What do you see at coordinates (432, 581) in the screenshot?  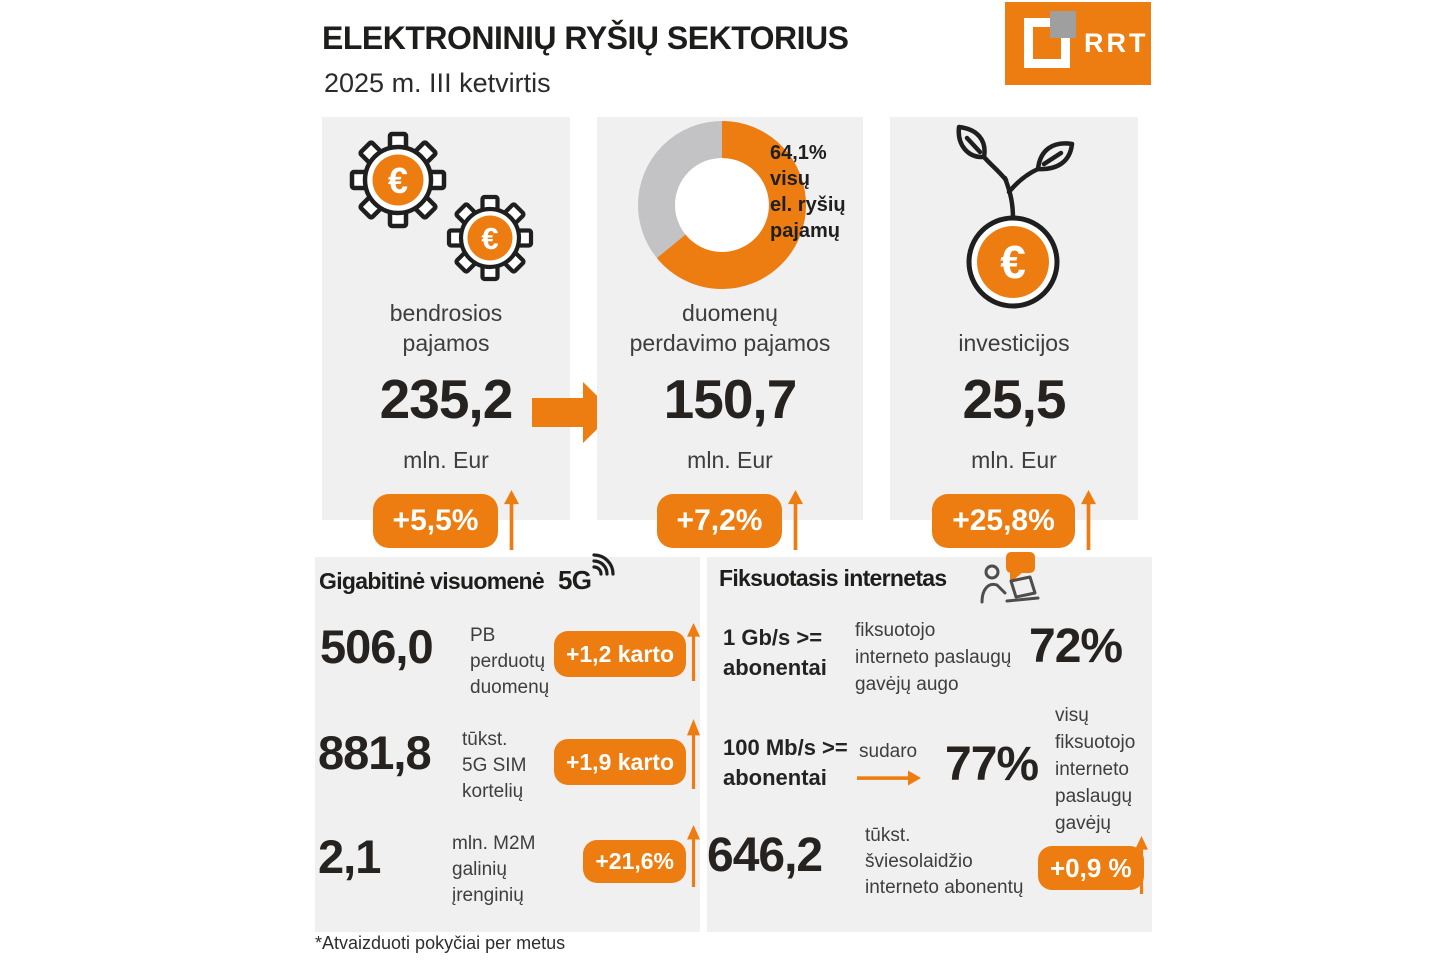 I see `section-title: Gigabitinė visuomenė` at bounding box center [432, 581].